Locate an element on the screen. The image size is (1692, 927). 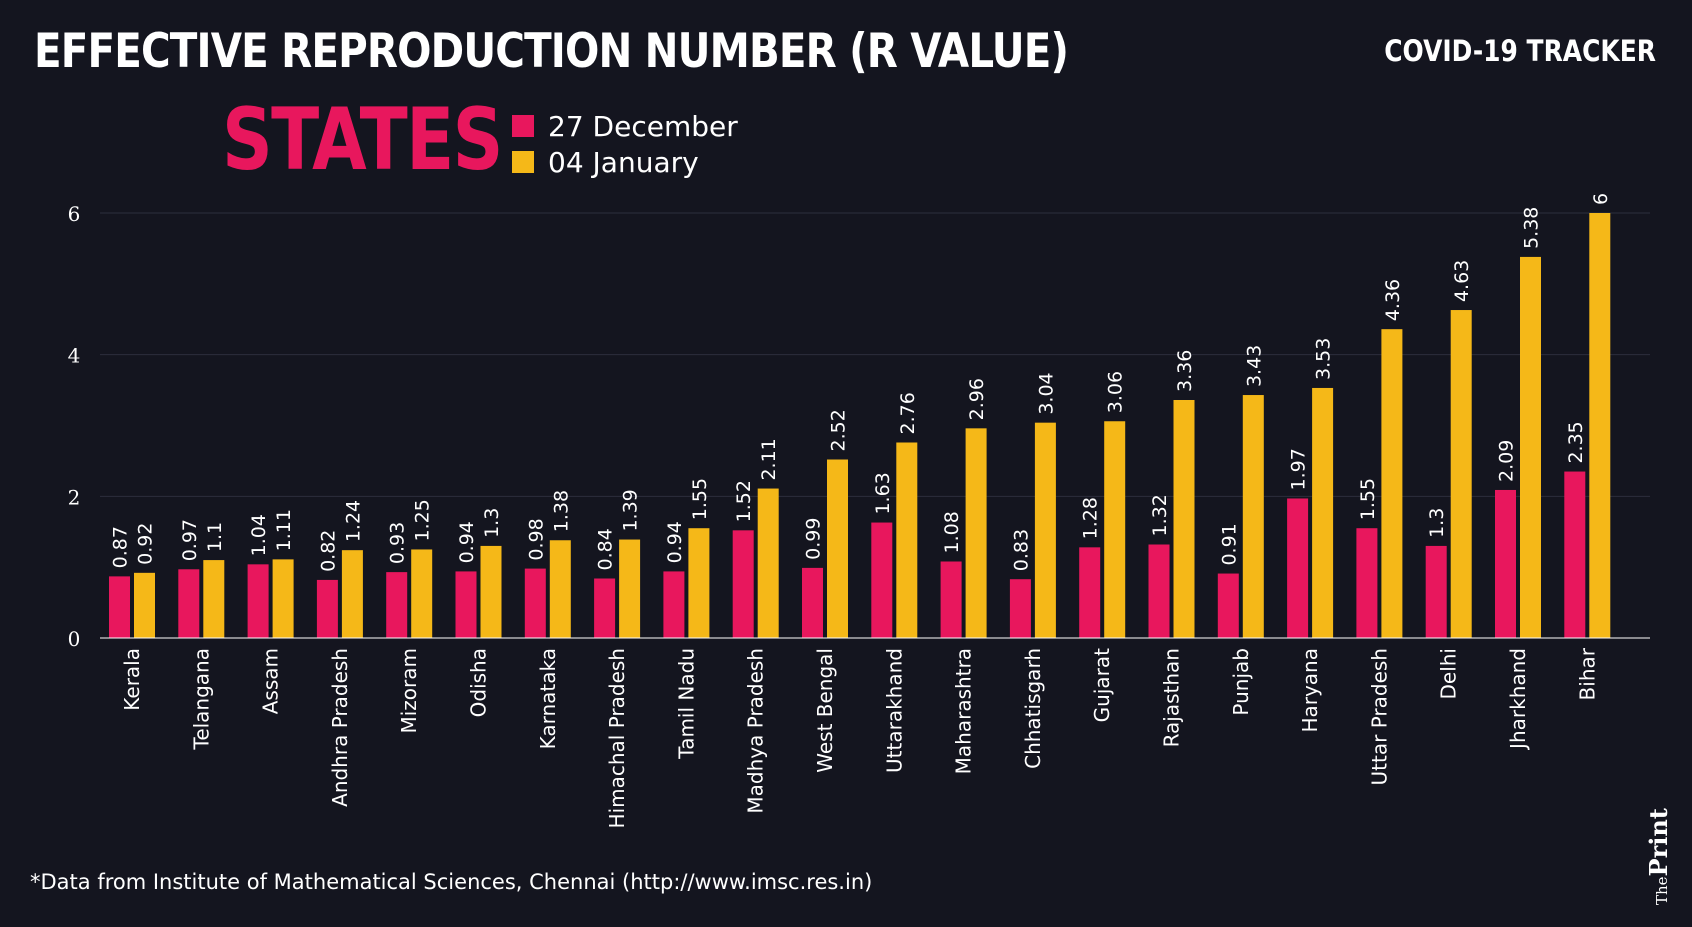
data-label-27-december-mizoram: 0.93 is located at coordinates (398, 543).